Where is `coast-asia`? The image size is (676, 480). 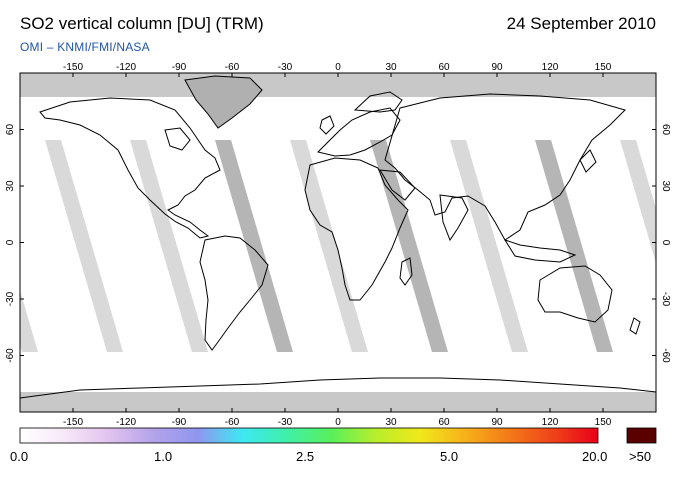
coast-asia is located at coordinates (505, 167).